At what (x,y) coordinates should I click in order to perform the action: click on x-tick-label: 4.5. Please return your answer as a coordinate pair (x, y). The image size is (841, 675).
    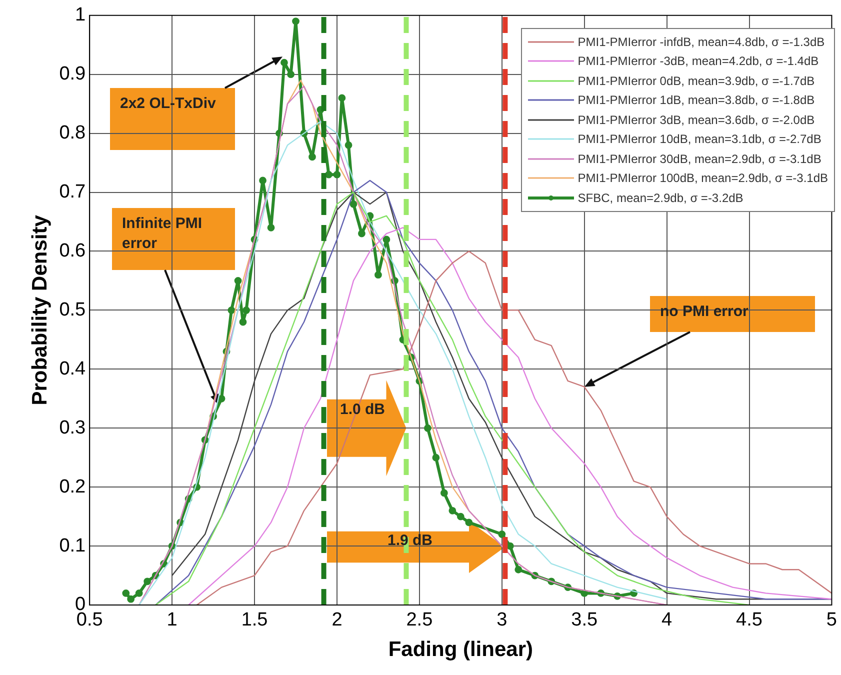
    Looking at the image, I should click on (749, 620).